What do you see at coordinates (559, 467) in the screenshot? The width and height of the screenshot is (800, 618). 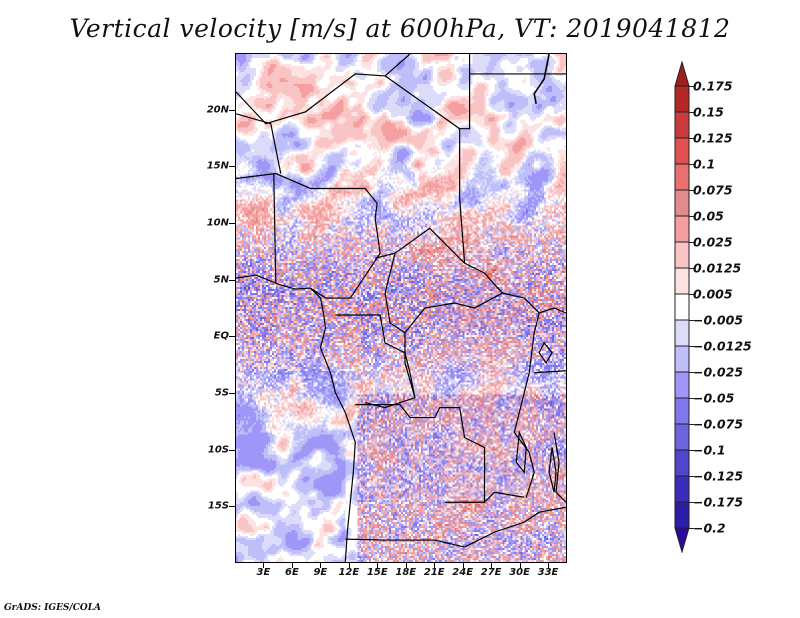 I see `border-mozambique` at bounding box center [559, 467].